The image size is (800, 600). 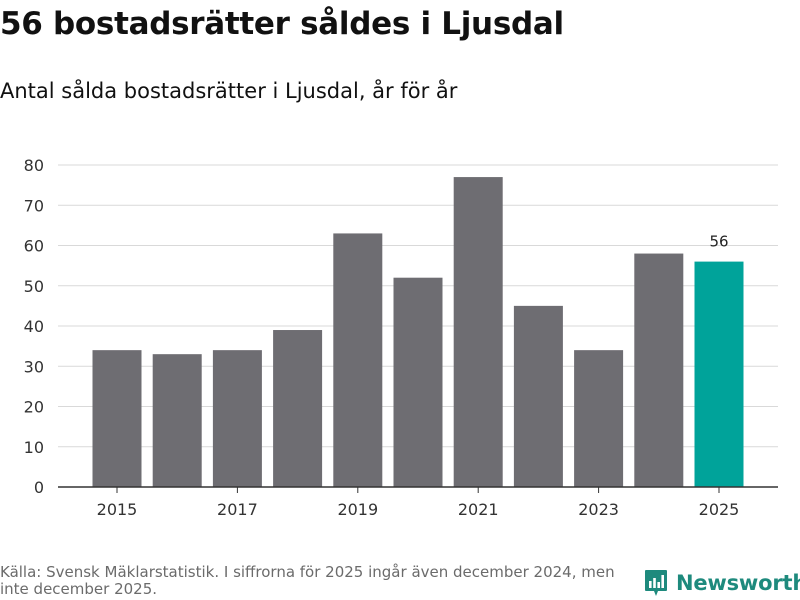 I want to click on y-axis-ticks: 0 10 20 30 40 50 60 70 80, so click(x=34, y=326).